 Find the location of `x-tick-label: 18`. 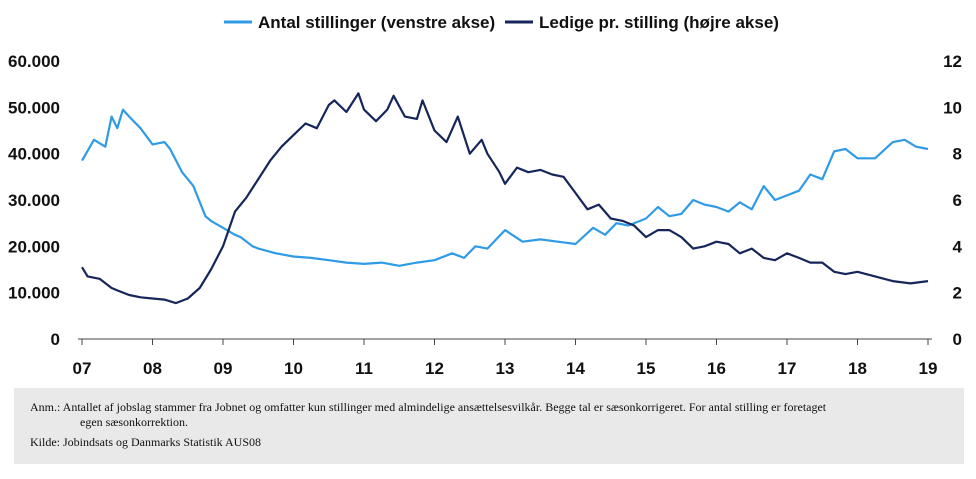

x-tick-label: 18 is located at coordinates (857, 368).